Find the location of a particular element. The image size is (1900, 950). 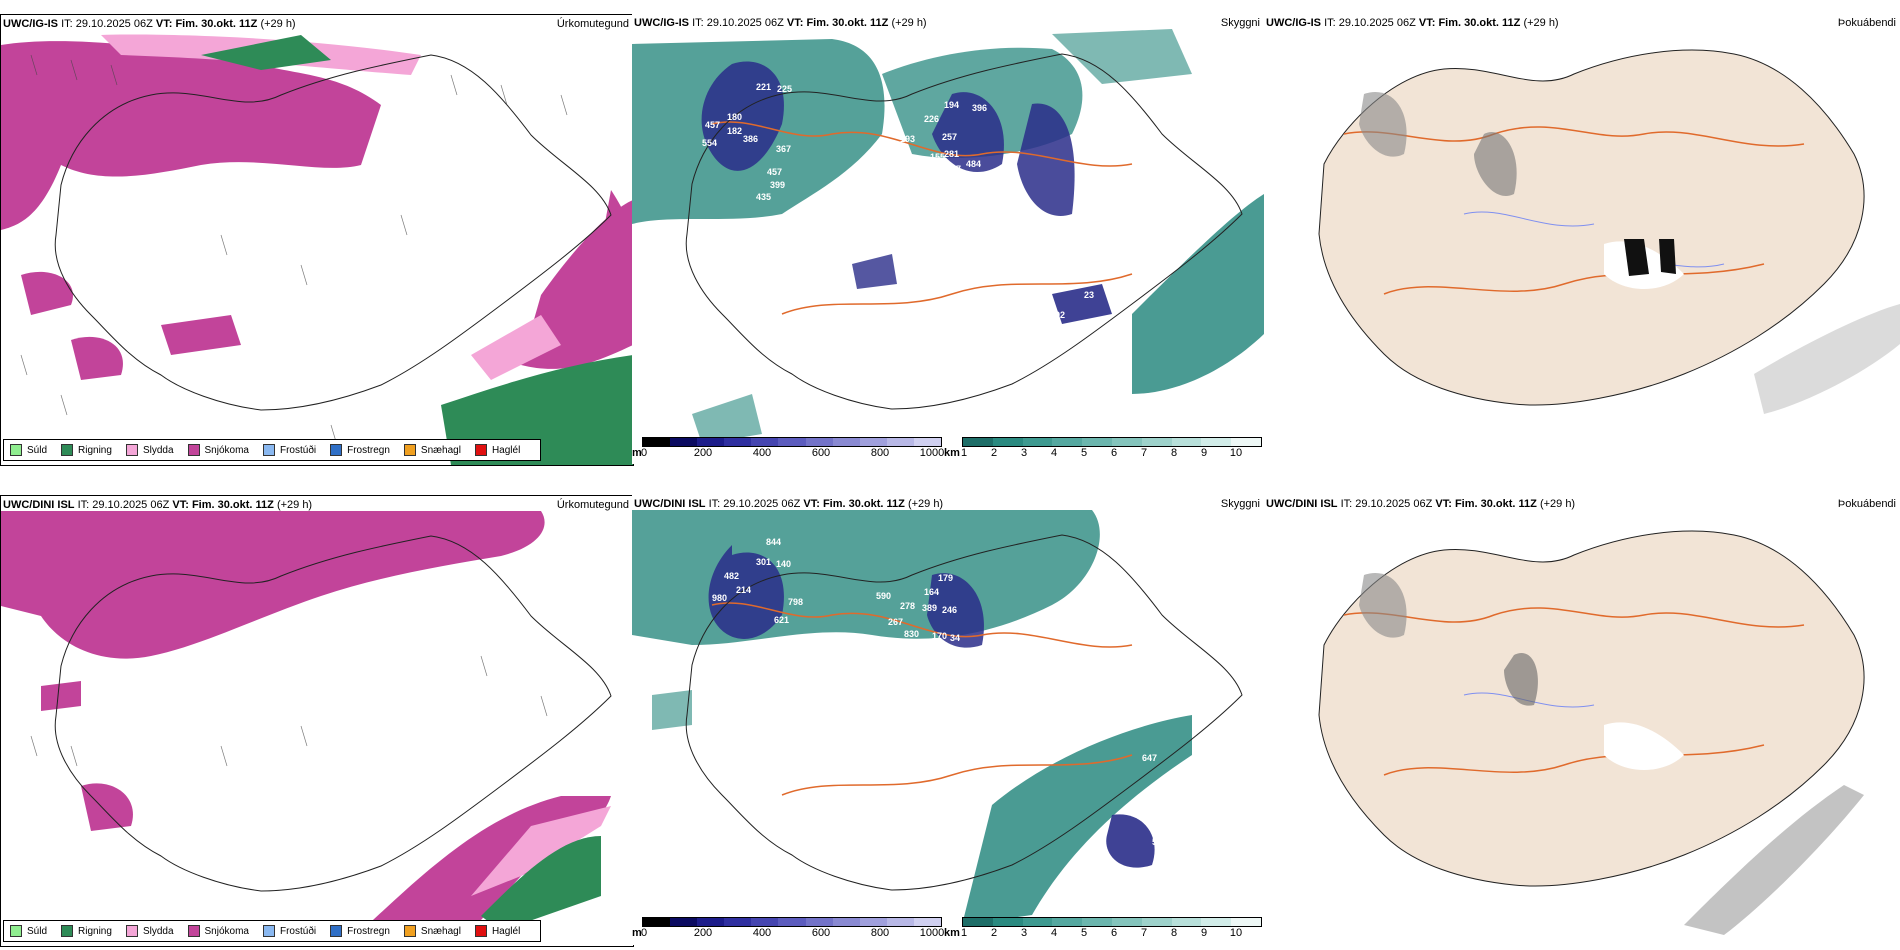

ceiling-label: 621 is located at coordinates (782, 620).